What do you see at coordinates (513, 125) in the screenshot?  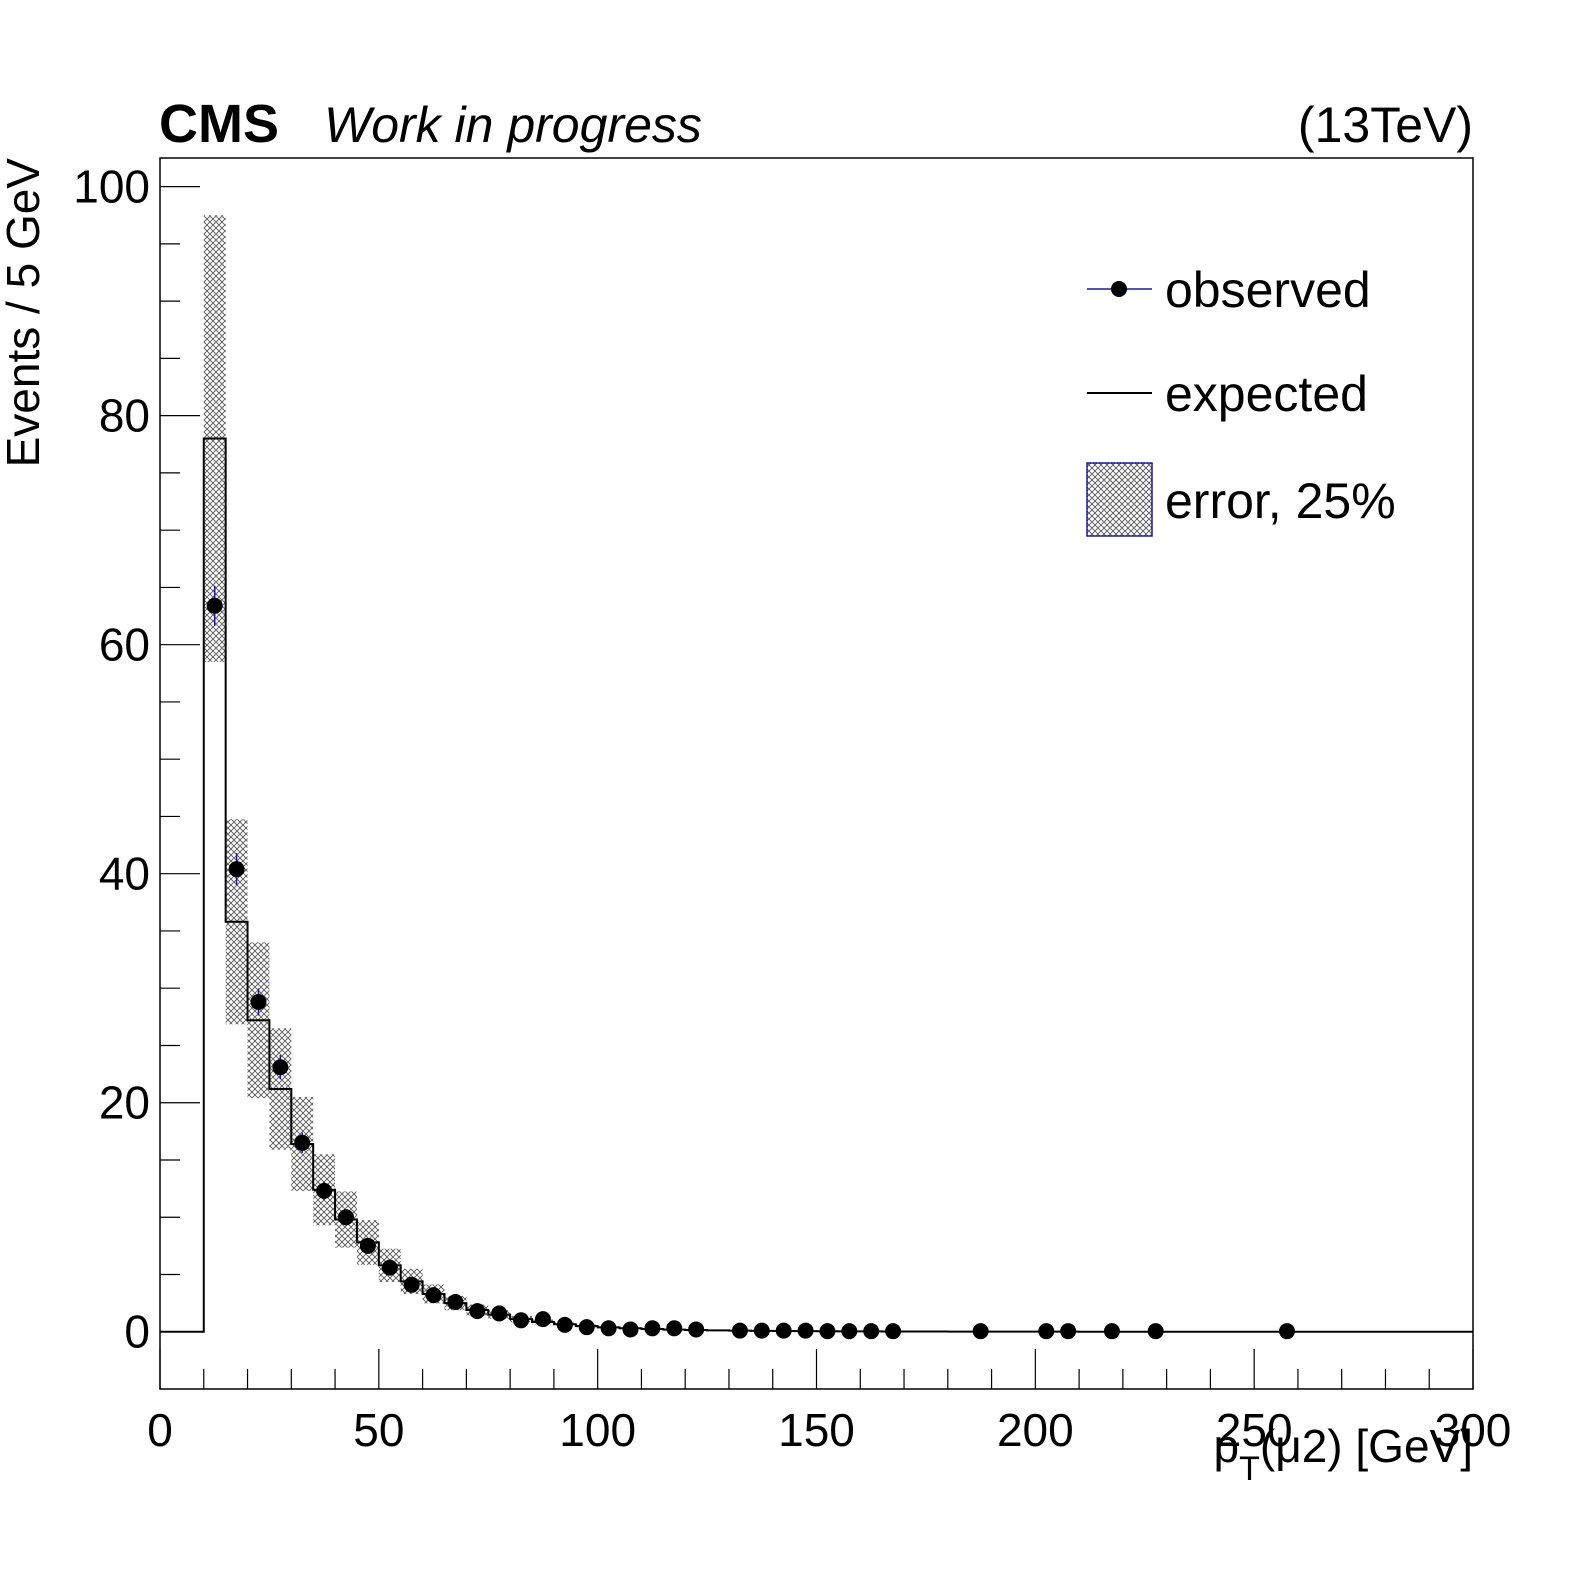 I see `status-label: Work in progress` at bounding box center [513, 125].